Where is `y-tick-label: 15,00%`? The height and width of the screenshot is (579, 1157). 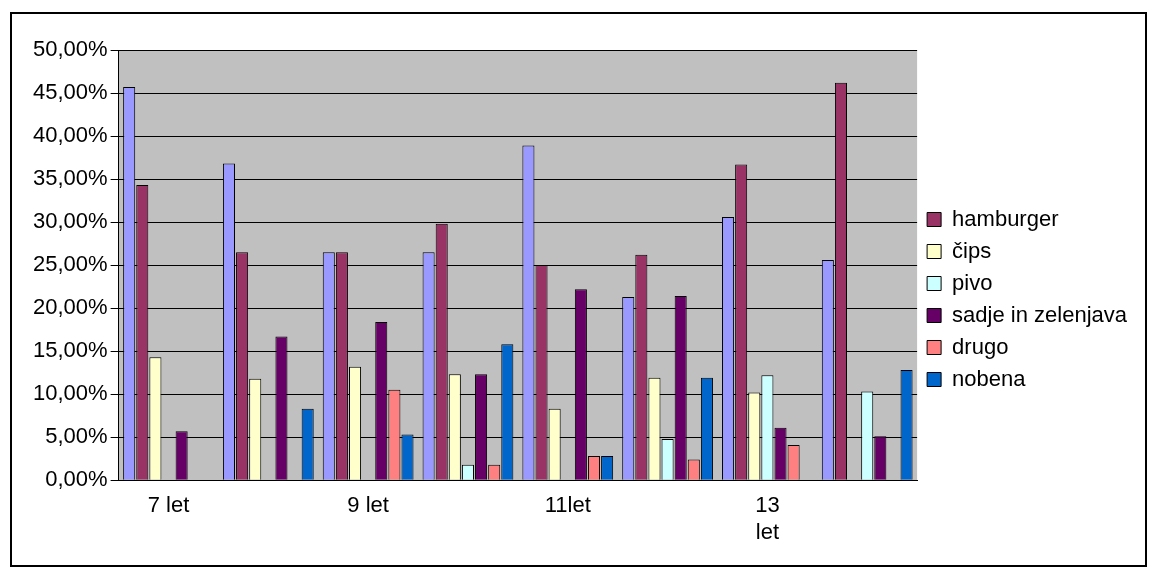
y-tick-label: 15,00% is located at coordinates (70, 350).